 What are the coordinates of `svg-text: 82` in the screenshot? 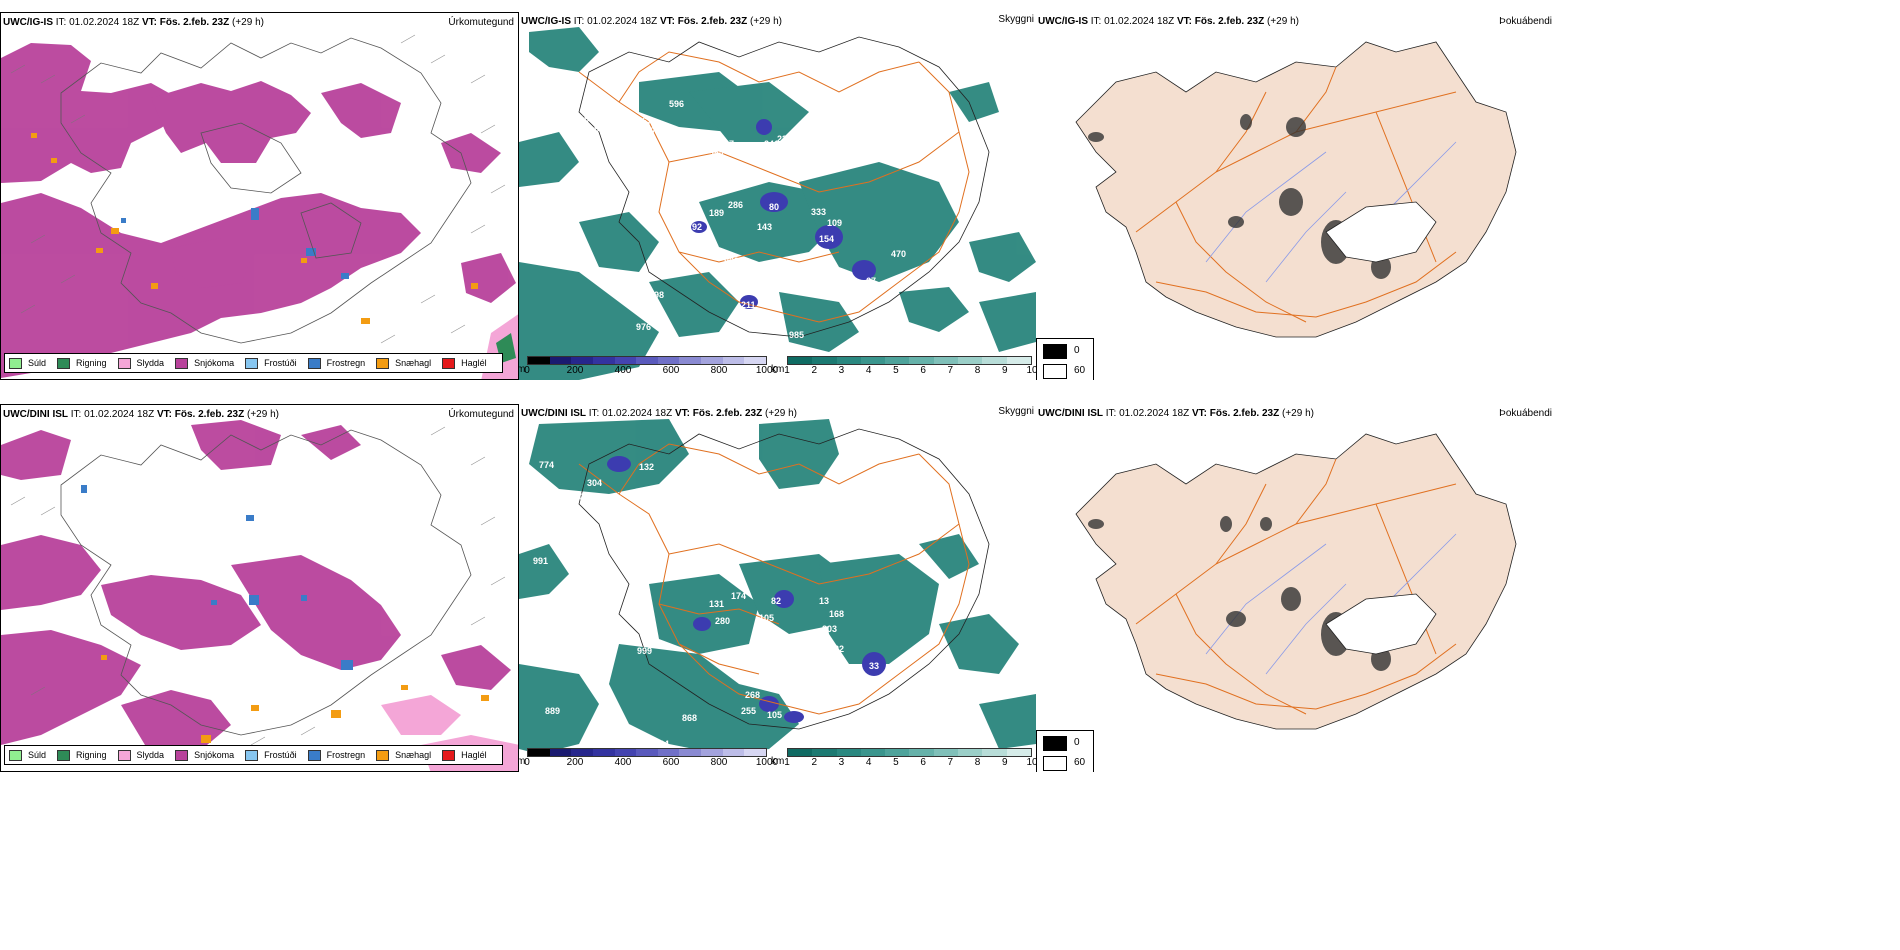 It's located at (776, 601).